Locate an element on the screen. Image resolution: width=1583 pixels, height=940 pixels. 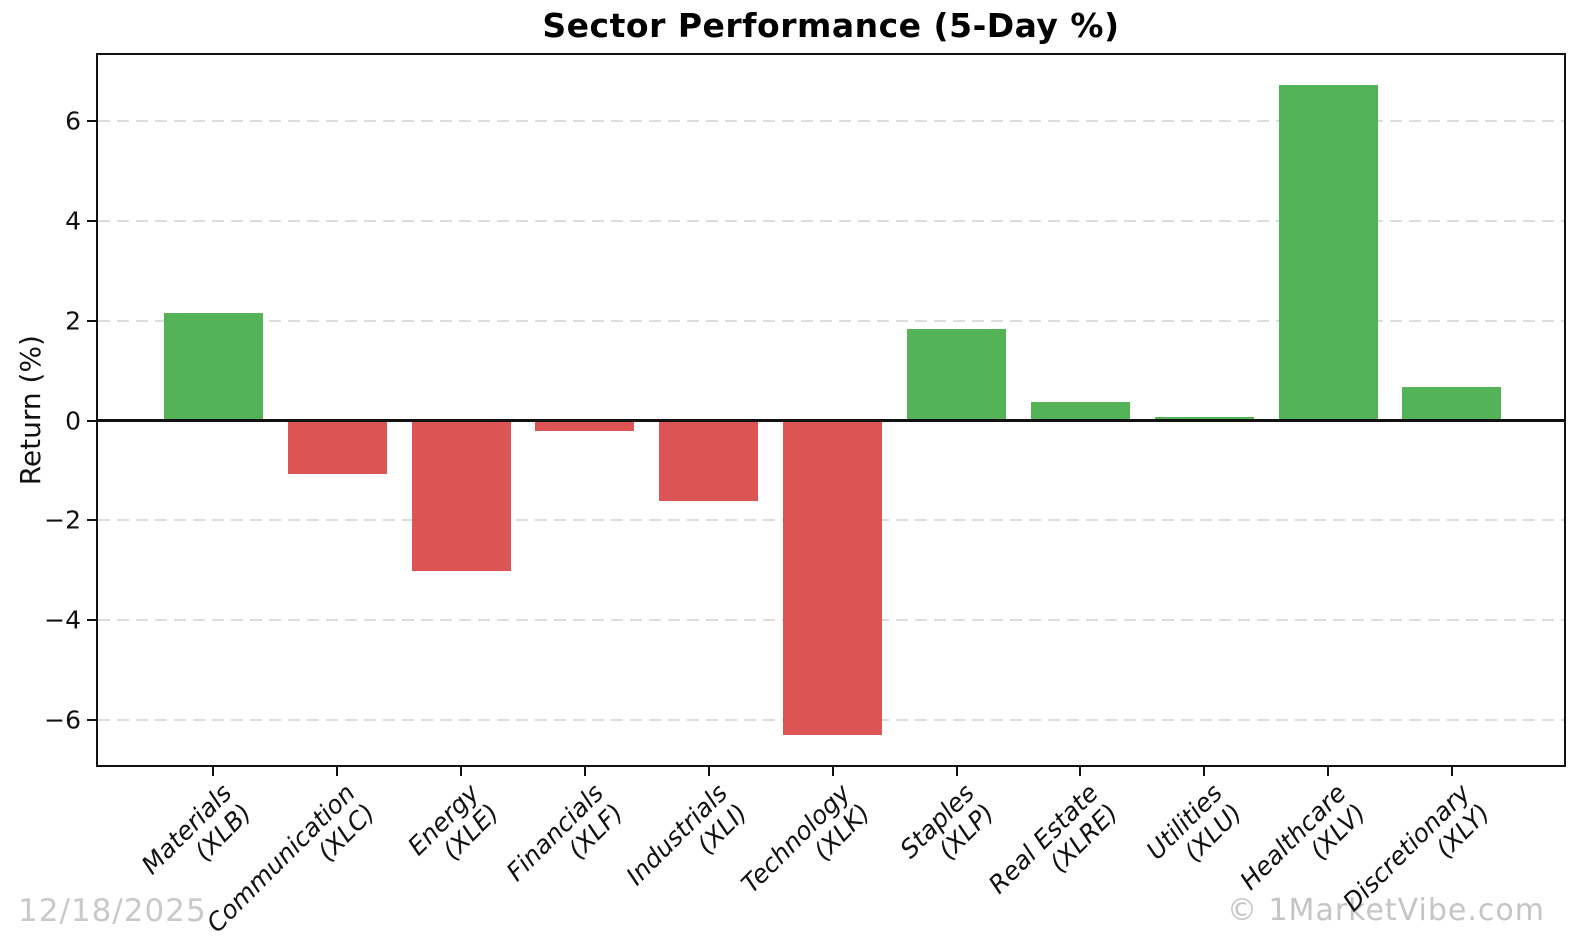
y-tick-label: 0 is located at coordinates (73, 420).